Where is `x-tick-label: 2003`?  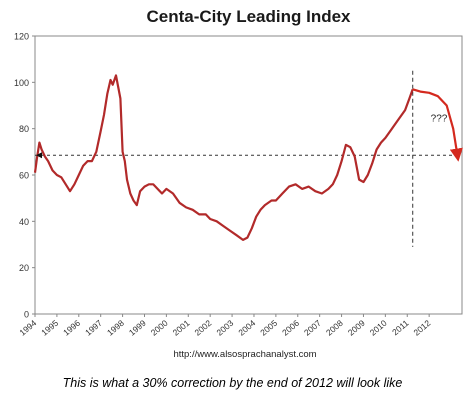
x-tick-label: 2003 is located at coordinates (224, 328).